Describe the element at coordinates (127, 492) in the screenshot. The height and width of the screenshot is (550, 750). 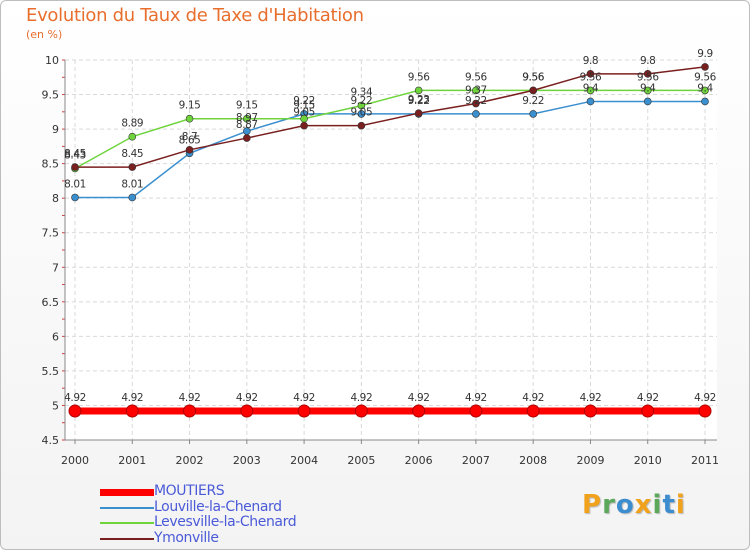
I see `legend-swatch-moutiers` at that location.